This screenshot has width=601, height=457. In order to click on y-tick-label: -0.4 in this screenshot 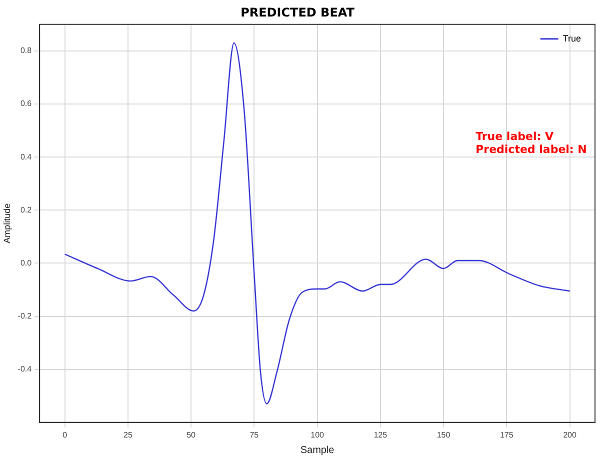, I will do `click(25, 369)`.